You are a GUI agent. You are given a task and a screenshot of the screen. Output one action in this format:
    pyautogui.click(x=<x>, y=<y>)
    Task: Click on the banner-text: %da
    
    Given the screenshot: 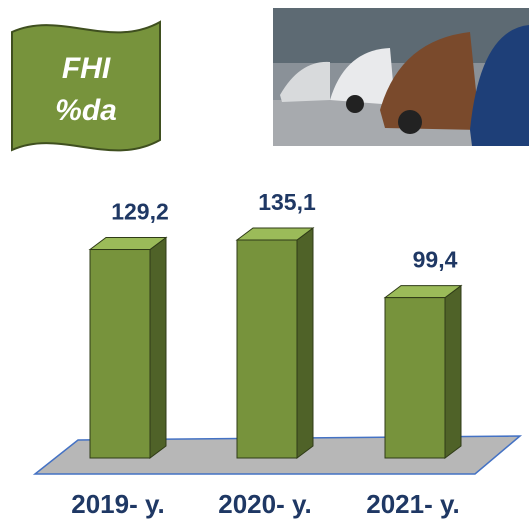 What is the action you would take?
    pyautogui.click(x=86, y=110)
    